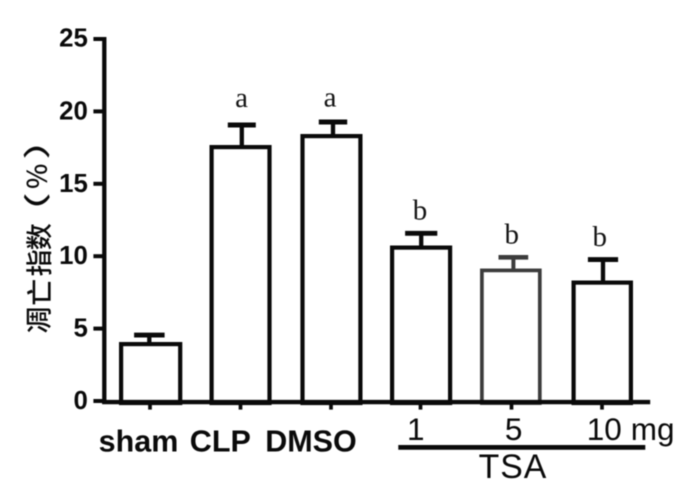 The height and width of the screenshot is (496, 700). I want to click on svg-text: DMSO, so click(311, 442).